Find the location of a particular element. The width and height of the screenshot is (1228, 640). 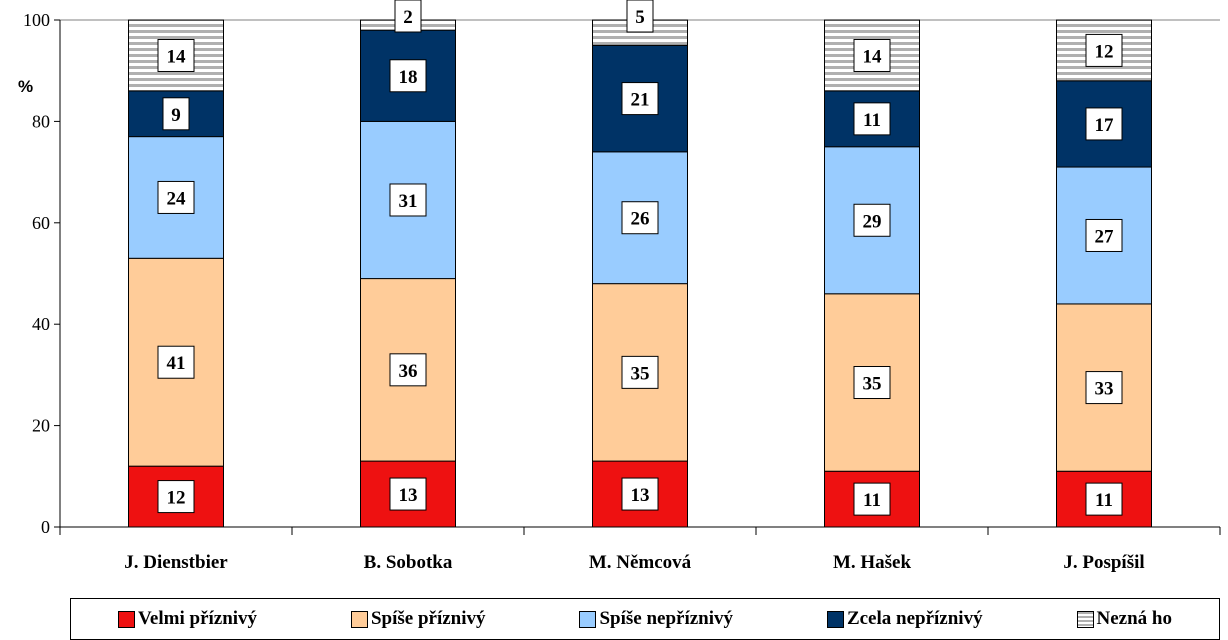

data-label: 31 is located at coordinates (408, 201).